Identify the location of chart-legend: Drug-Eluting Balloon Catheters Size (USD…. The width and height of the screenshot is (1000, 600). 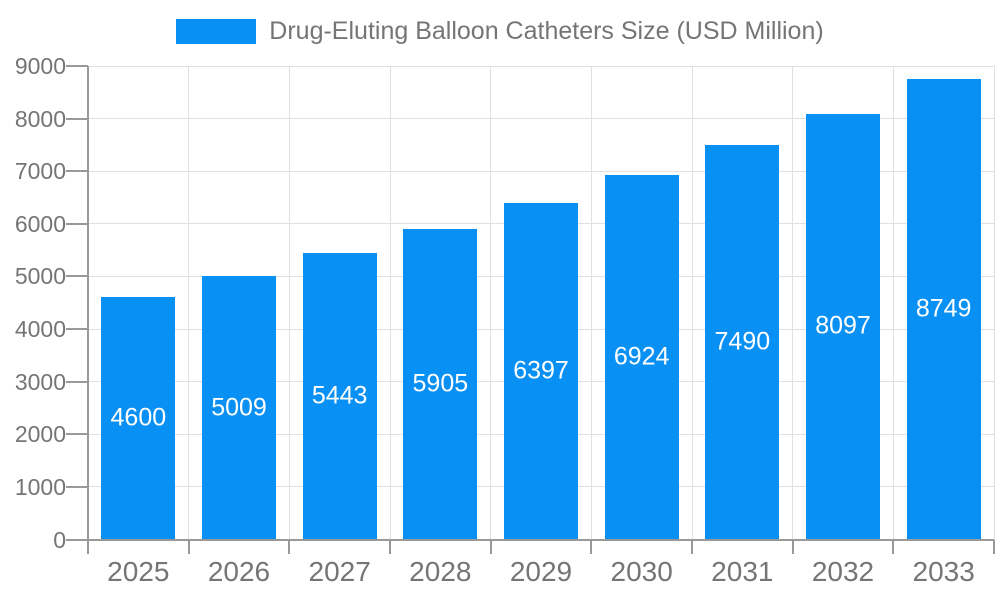
(500, 31).